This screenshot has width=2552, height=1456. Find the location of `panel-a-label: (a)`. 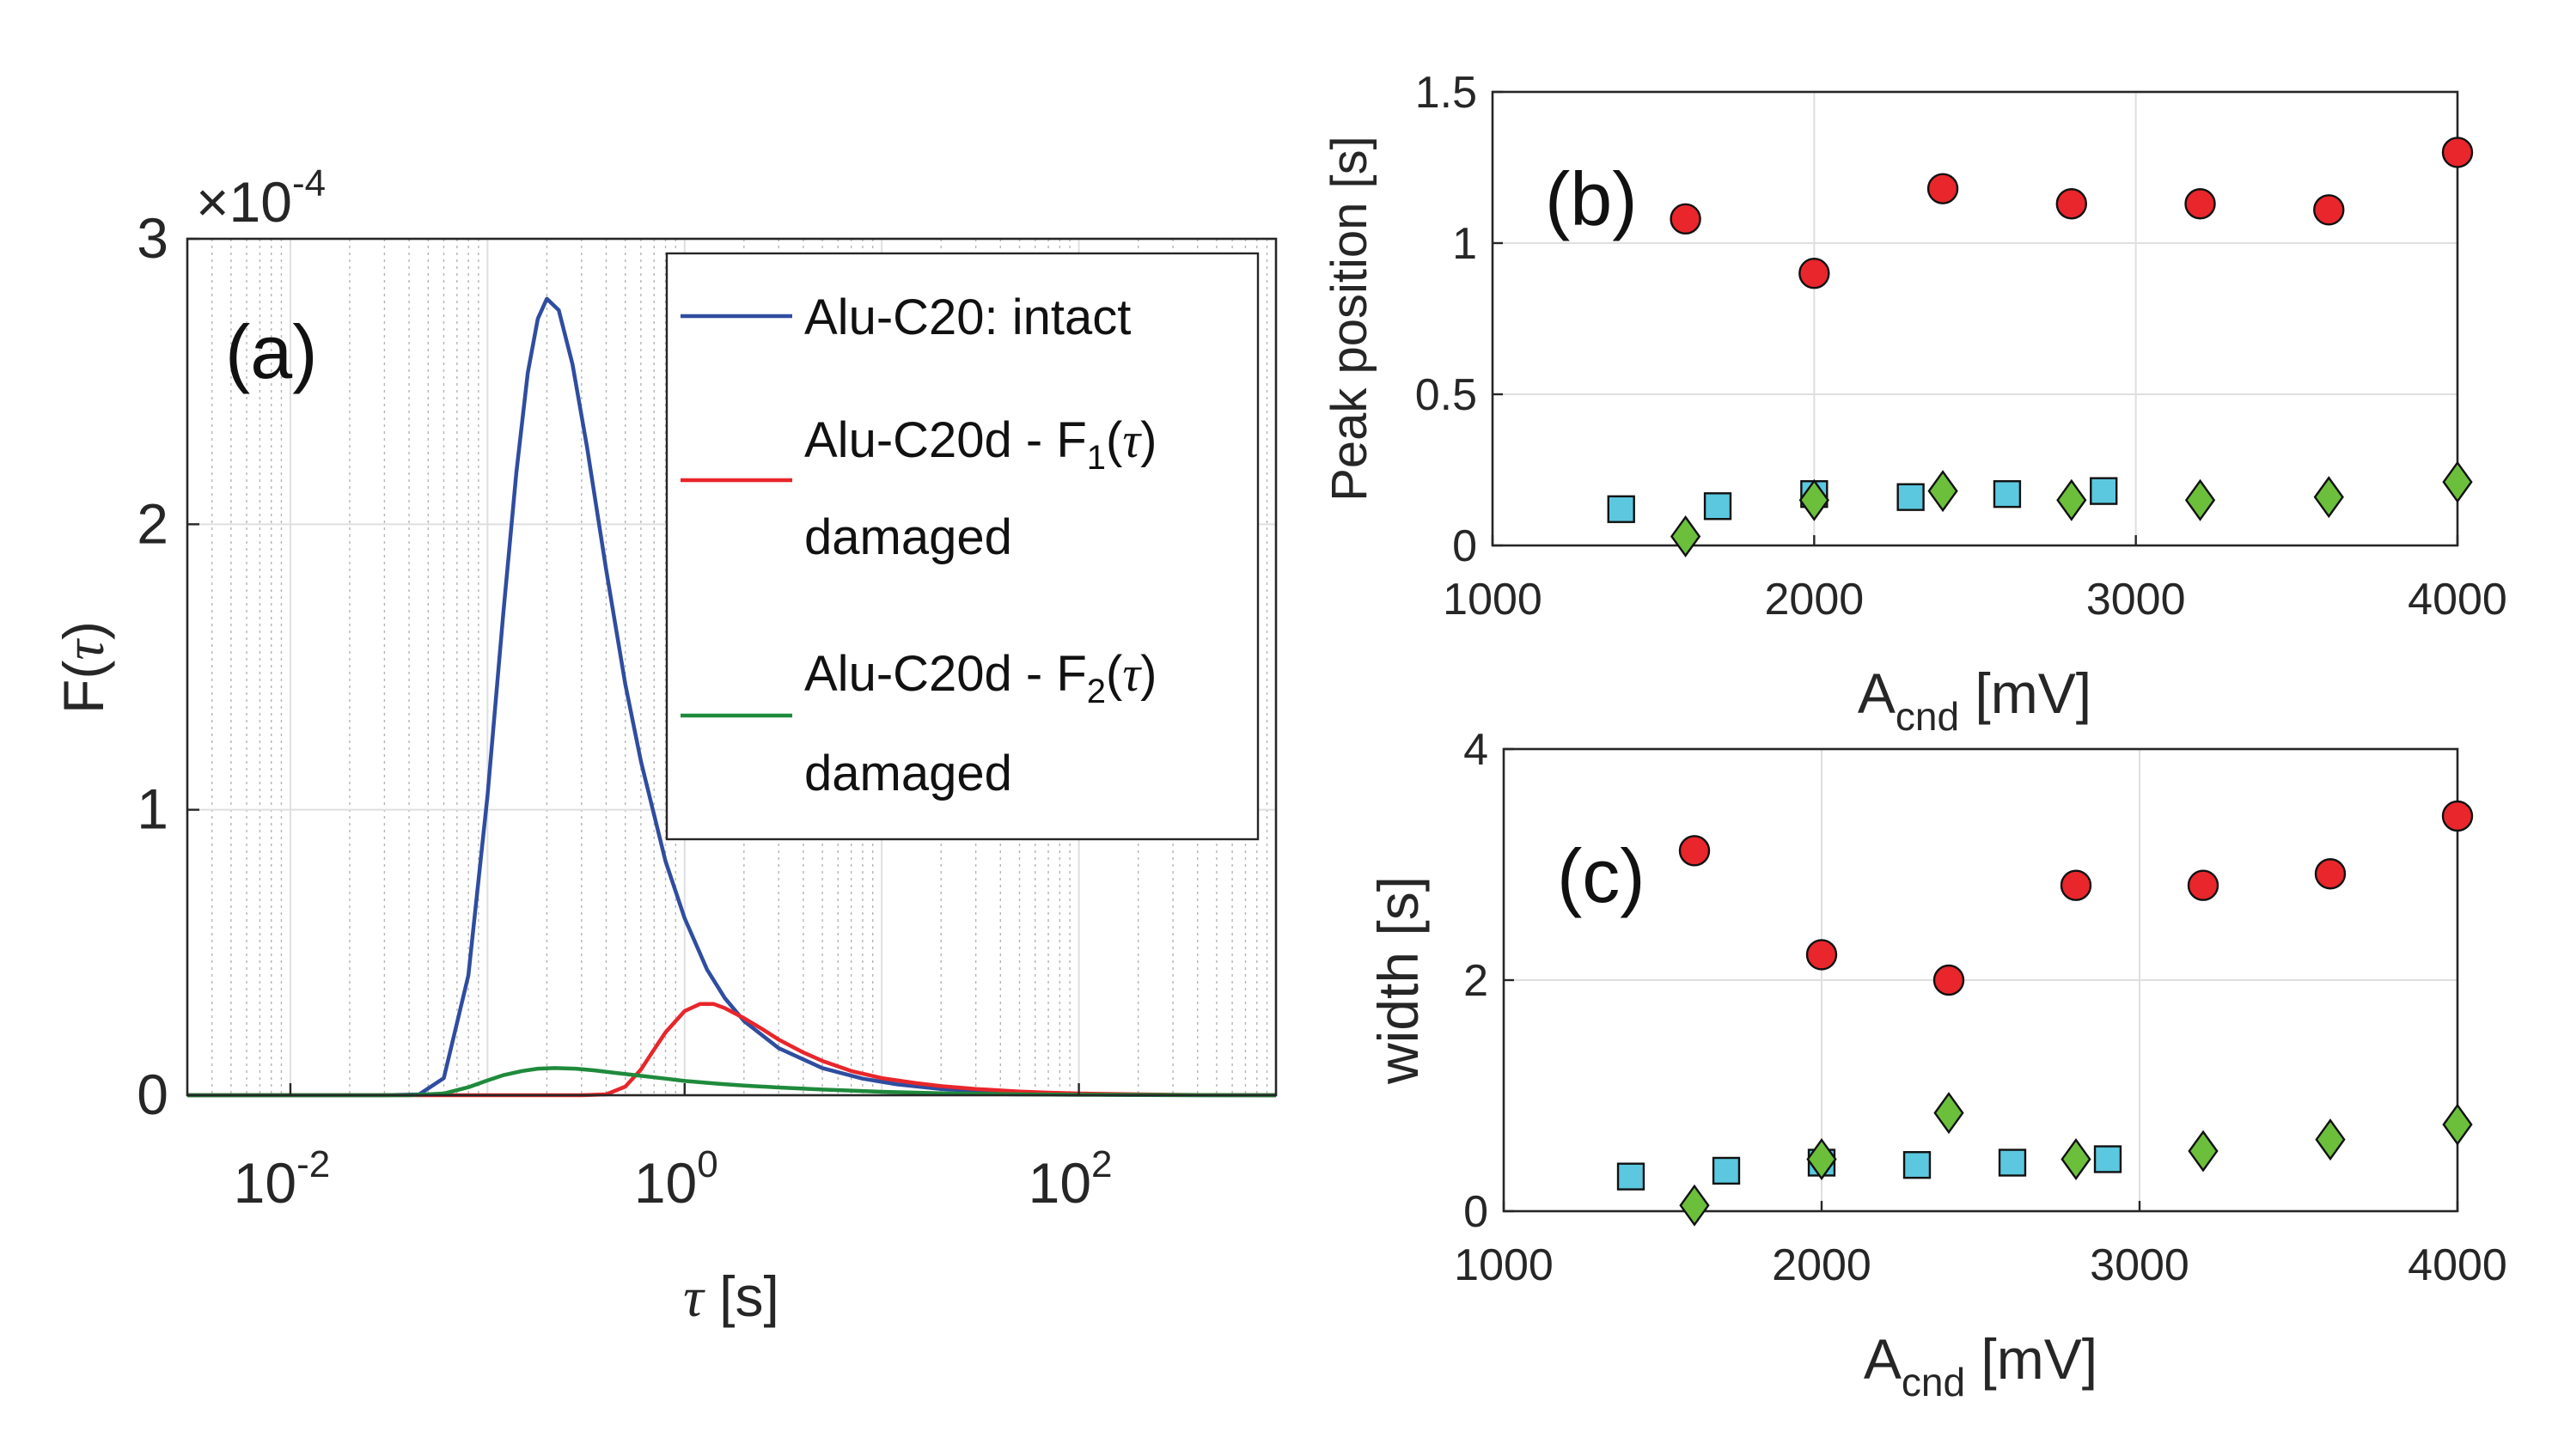

panel-a-label: (a) is located at coordinates (271, 351).